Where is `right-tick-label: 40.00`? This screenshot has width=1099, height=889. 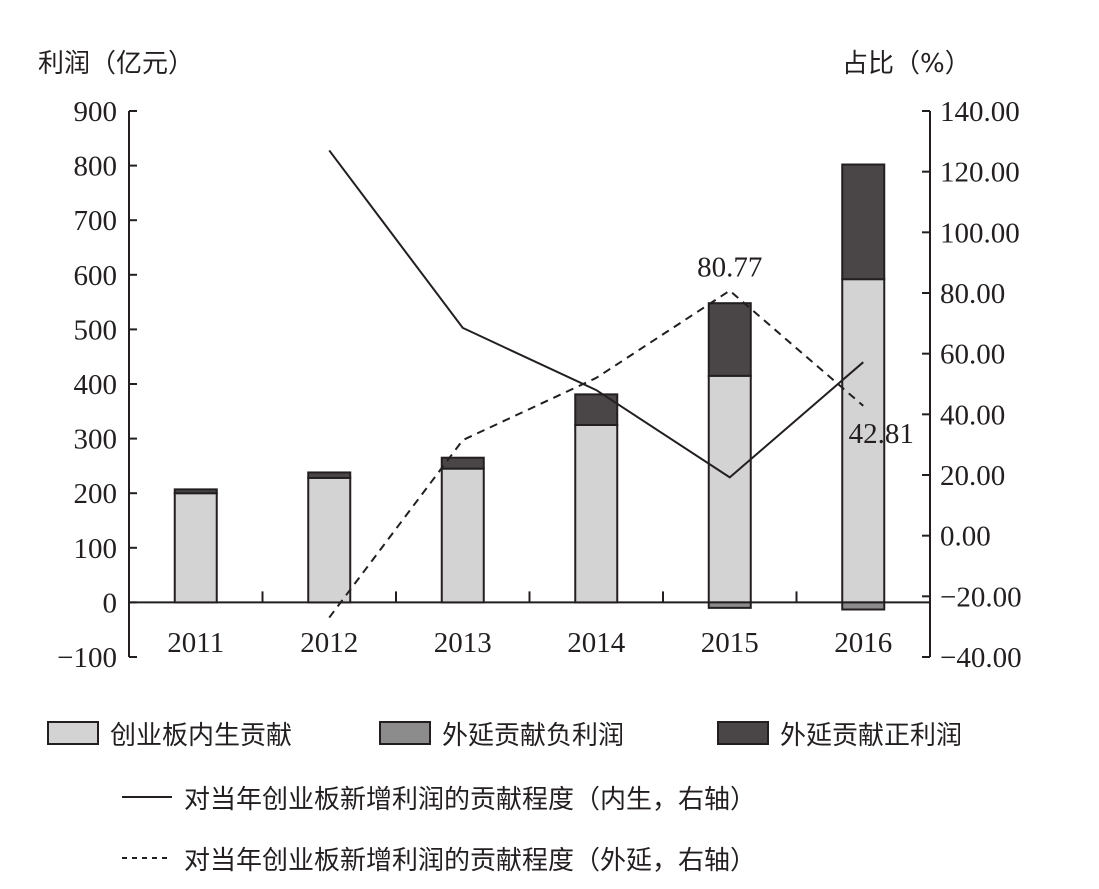 right-tick-label: 40.00 is located at coordinates (972, 415).